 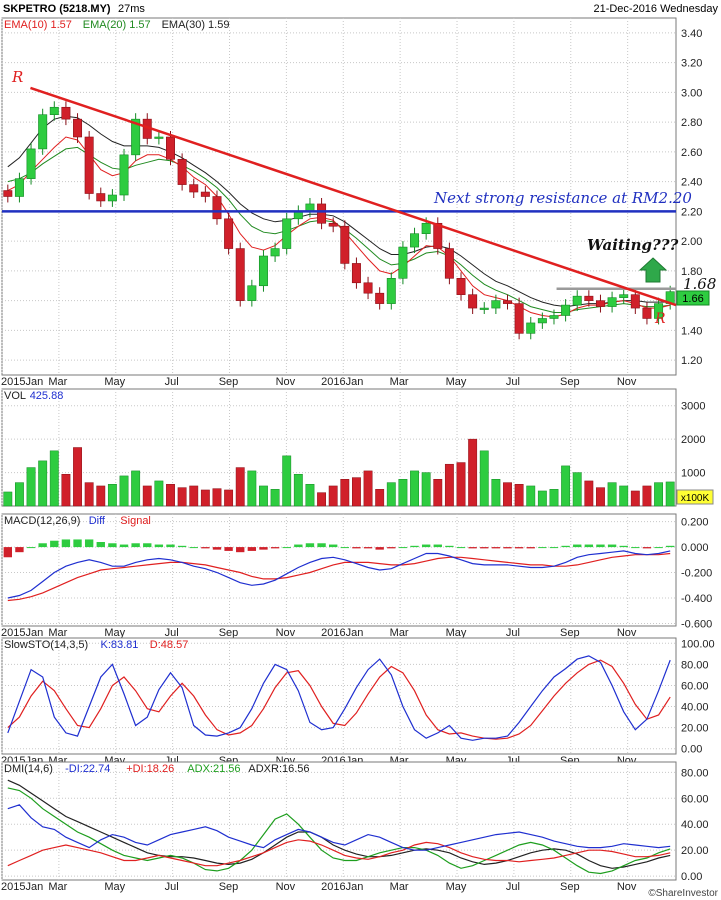 I want to click on date-label: 21-Dec-2016 Wednesday, so click(x=655, y=9).